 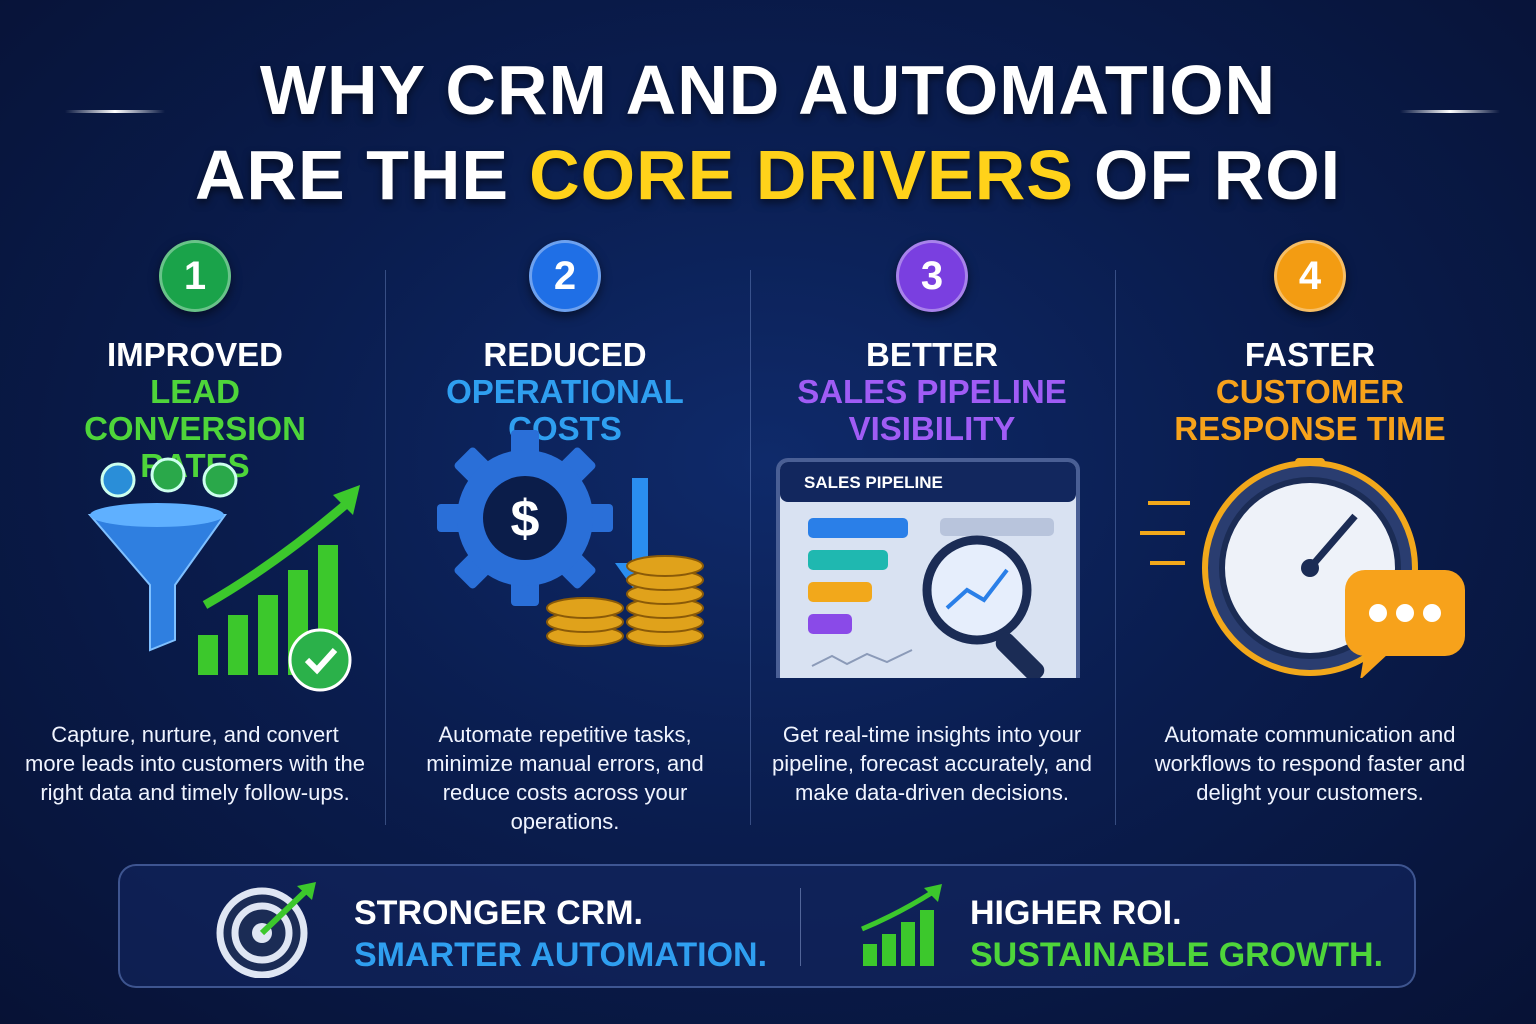 What do you see at coordinates (195, 354) in the screenshot?
I see `heading: IMPROVED` at bounding box center [195, 354].